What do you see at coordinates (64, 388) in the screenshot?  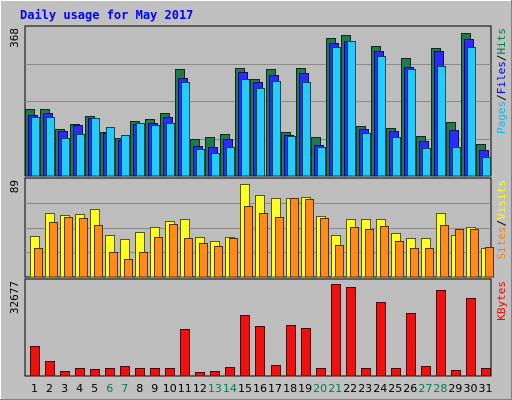 I see `day-label-3: 3` at bounding box center [64, 388].